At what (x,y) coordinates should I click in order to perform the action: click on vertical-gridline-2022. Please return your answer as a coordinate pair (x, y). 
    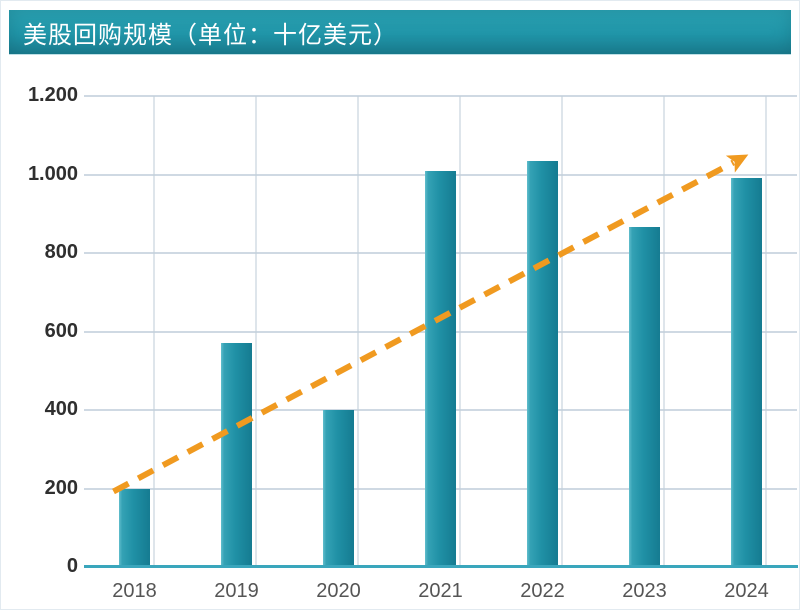
    Looking at the image, I should click on (562, 331).